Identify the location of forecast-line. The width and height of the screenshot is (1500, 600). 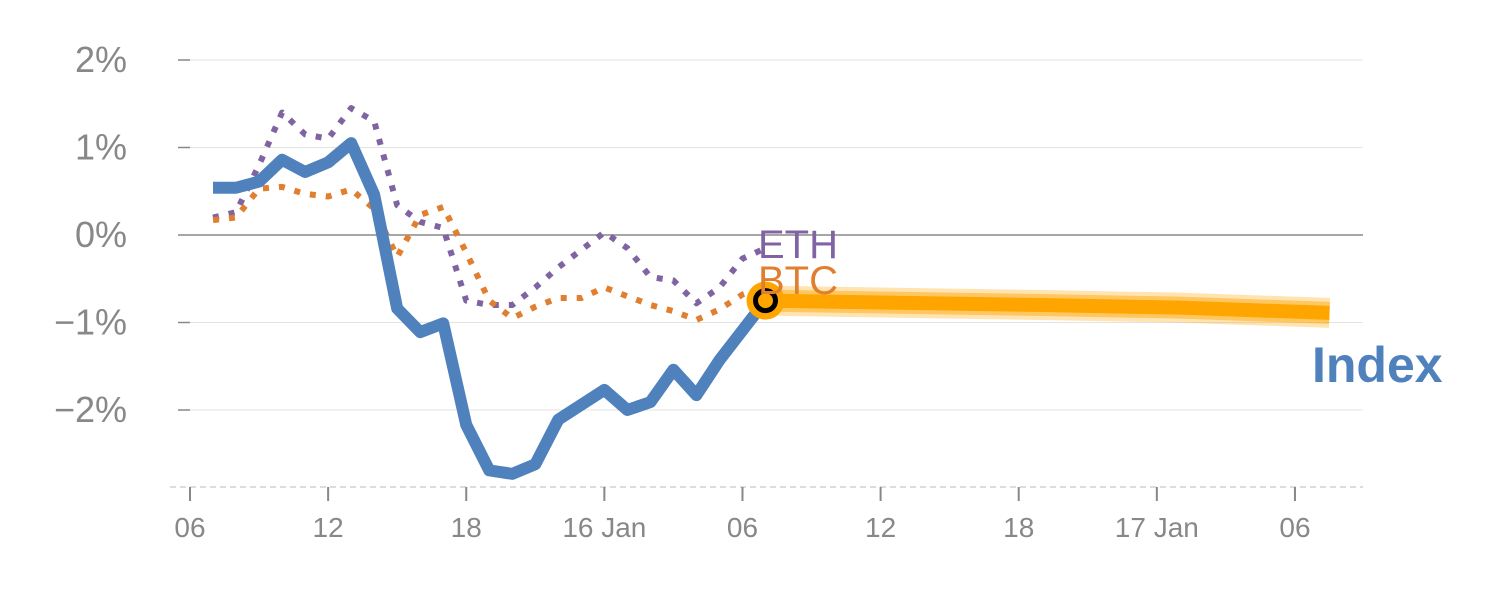
(1047, 306).